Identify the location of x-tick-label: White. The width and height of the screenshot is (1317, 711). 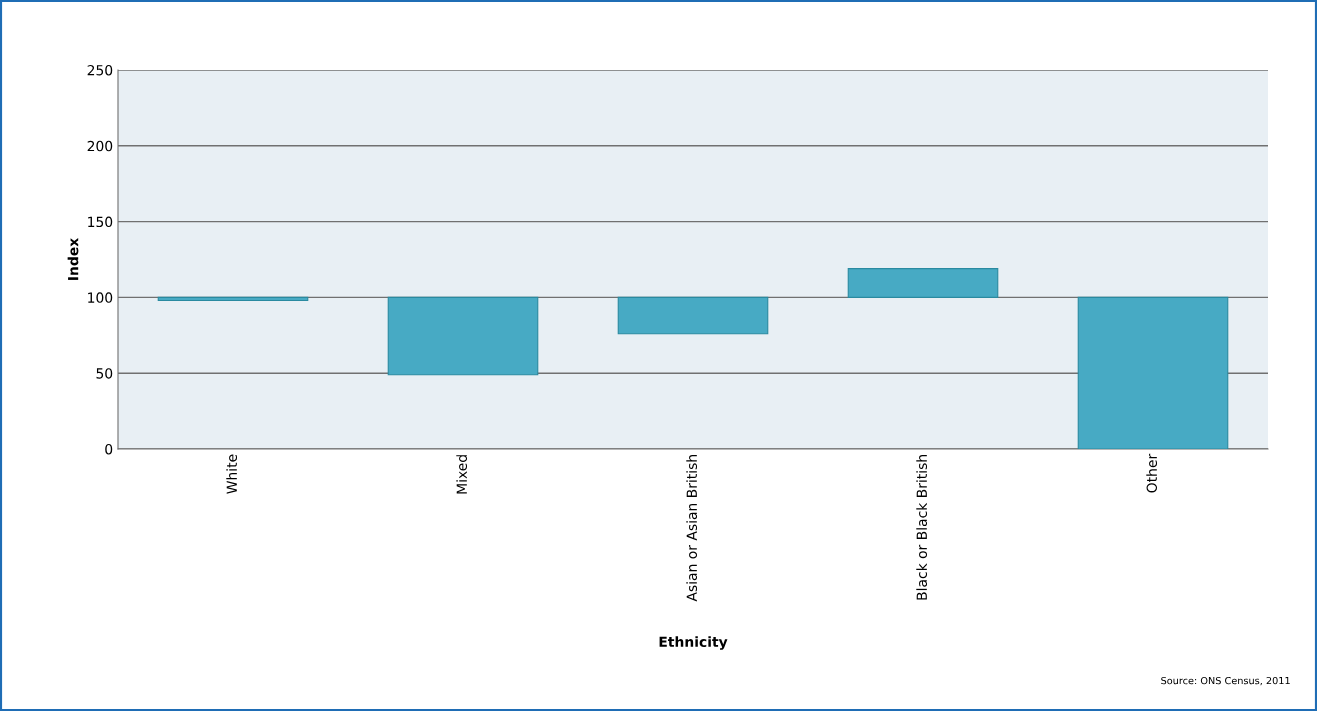
(232, 474).